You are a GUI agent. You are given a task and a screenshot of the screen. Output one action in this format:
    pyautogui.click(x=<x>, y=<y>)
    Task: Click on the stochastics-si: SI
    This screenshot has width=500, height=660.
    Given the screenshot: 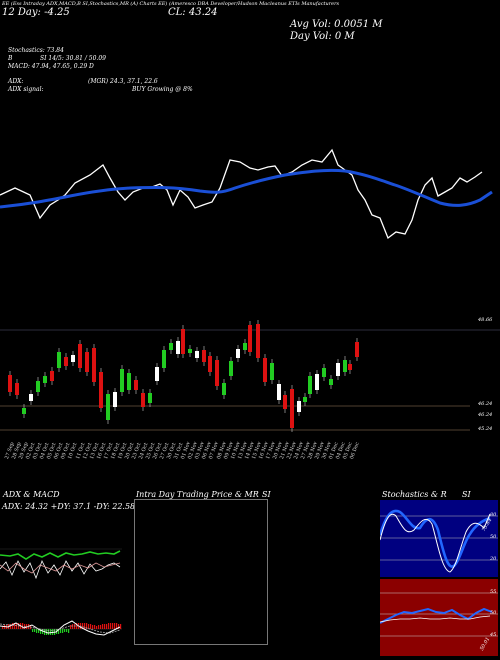 What is the action you would take?
    pyautogui.click(x=466, y=494)
    